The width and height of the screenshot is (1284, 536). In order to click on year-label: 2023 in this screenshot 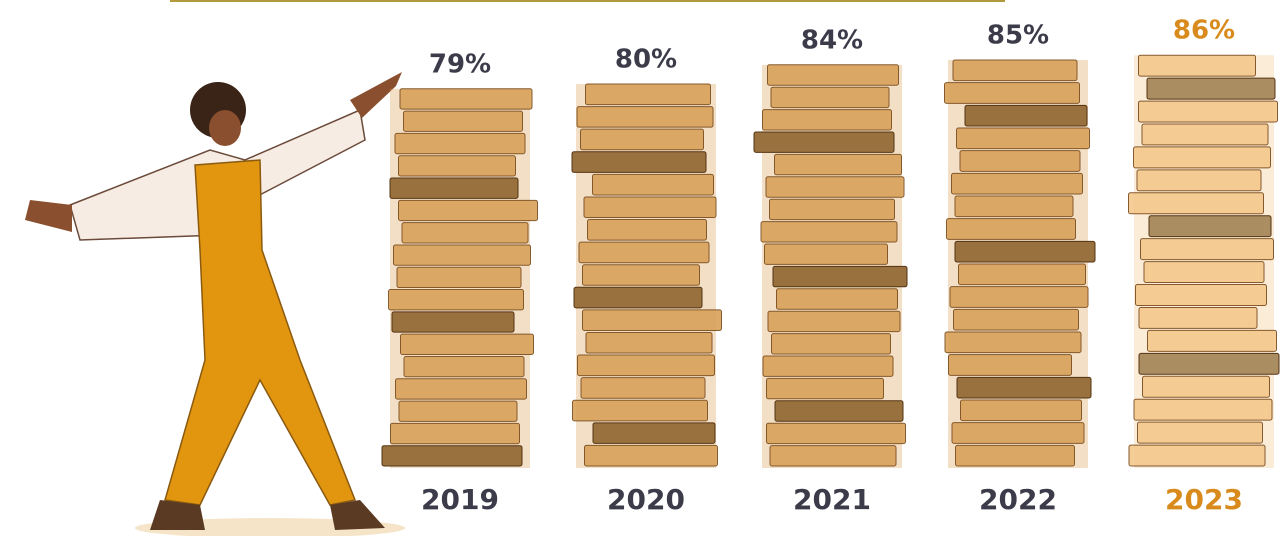, I will do `click(1204, 499)`.